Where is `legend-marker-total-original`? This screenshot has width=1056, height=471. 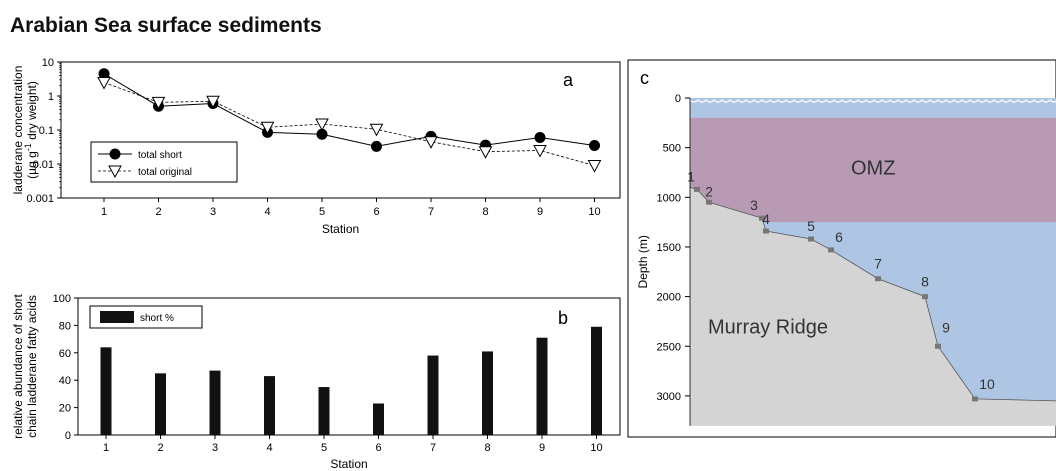
legend-marker-total-original is located at coordinates (115, 172).